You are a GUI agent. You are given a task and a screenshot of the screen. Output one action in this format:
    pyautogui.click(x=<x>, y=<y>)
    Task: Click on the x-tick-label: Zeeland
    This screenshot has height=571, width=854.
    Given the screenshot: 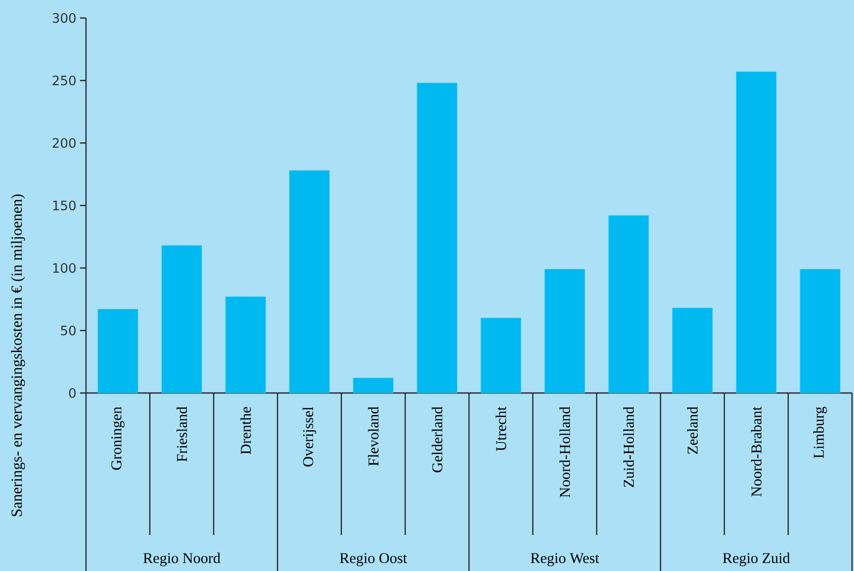 What is the action you would take?
    pyautogui.click(x=692, y=430)
    